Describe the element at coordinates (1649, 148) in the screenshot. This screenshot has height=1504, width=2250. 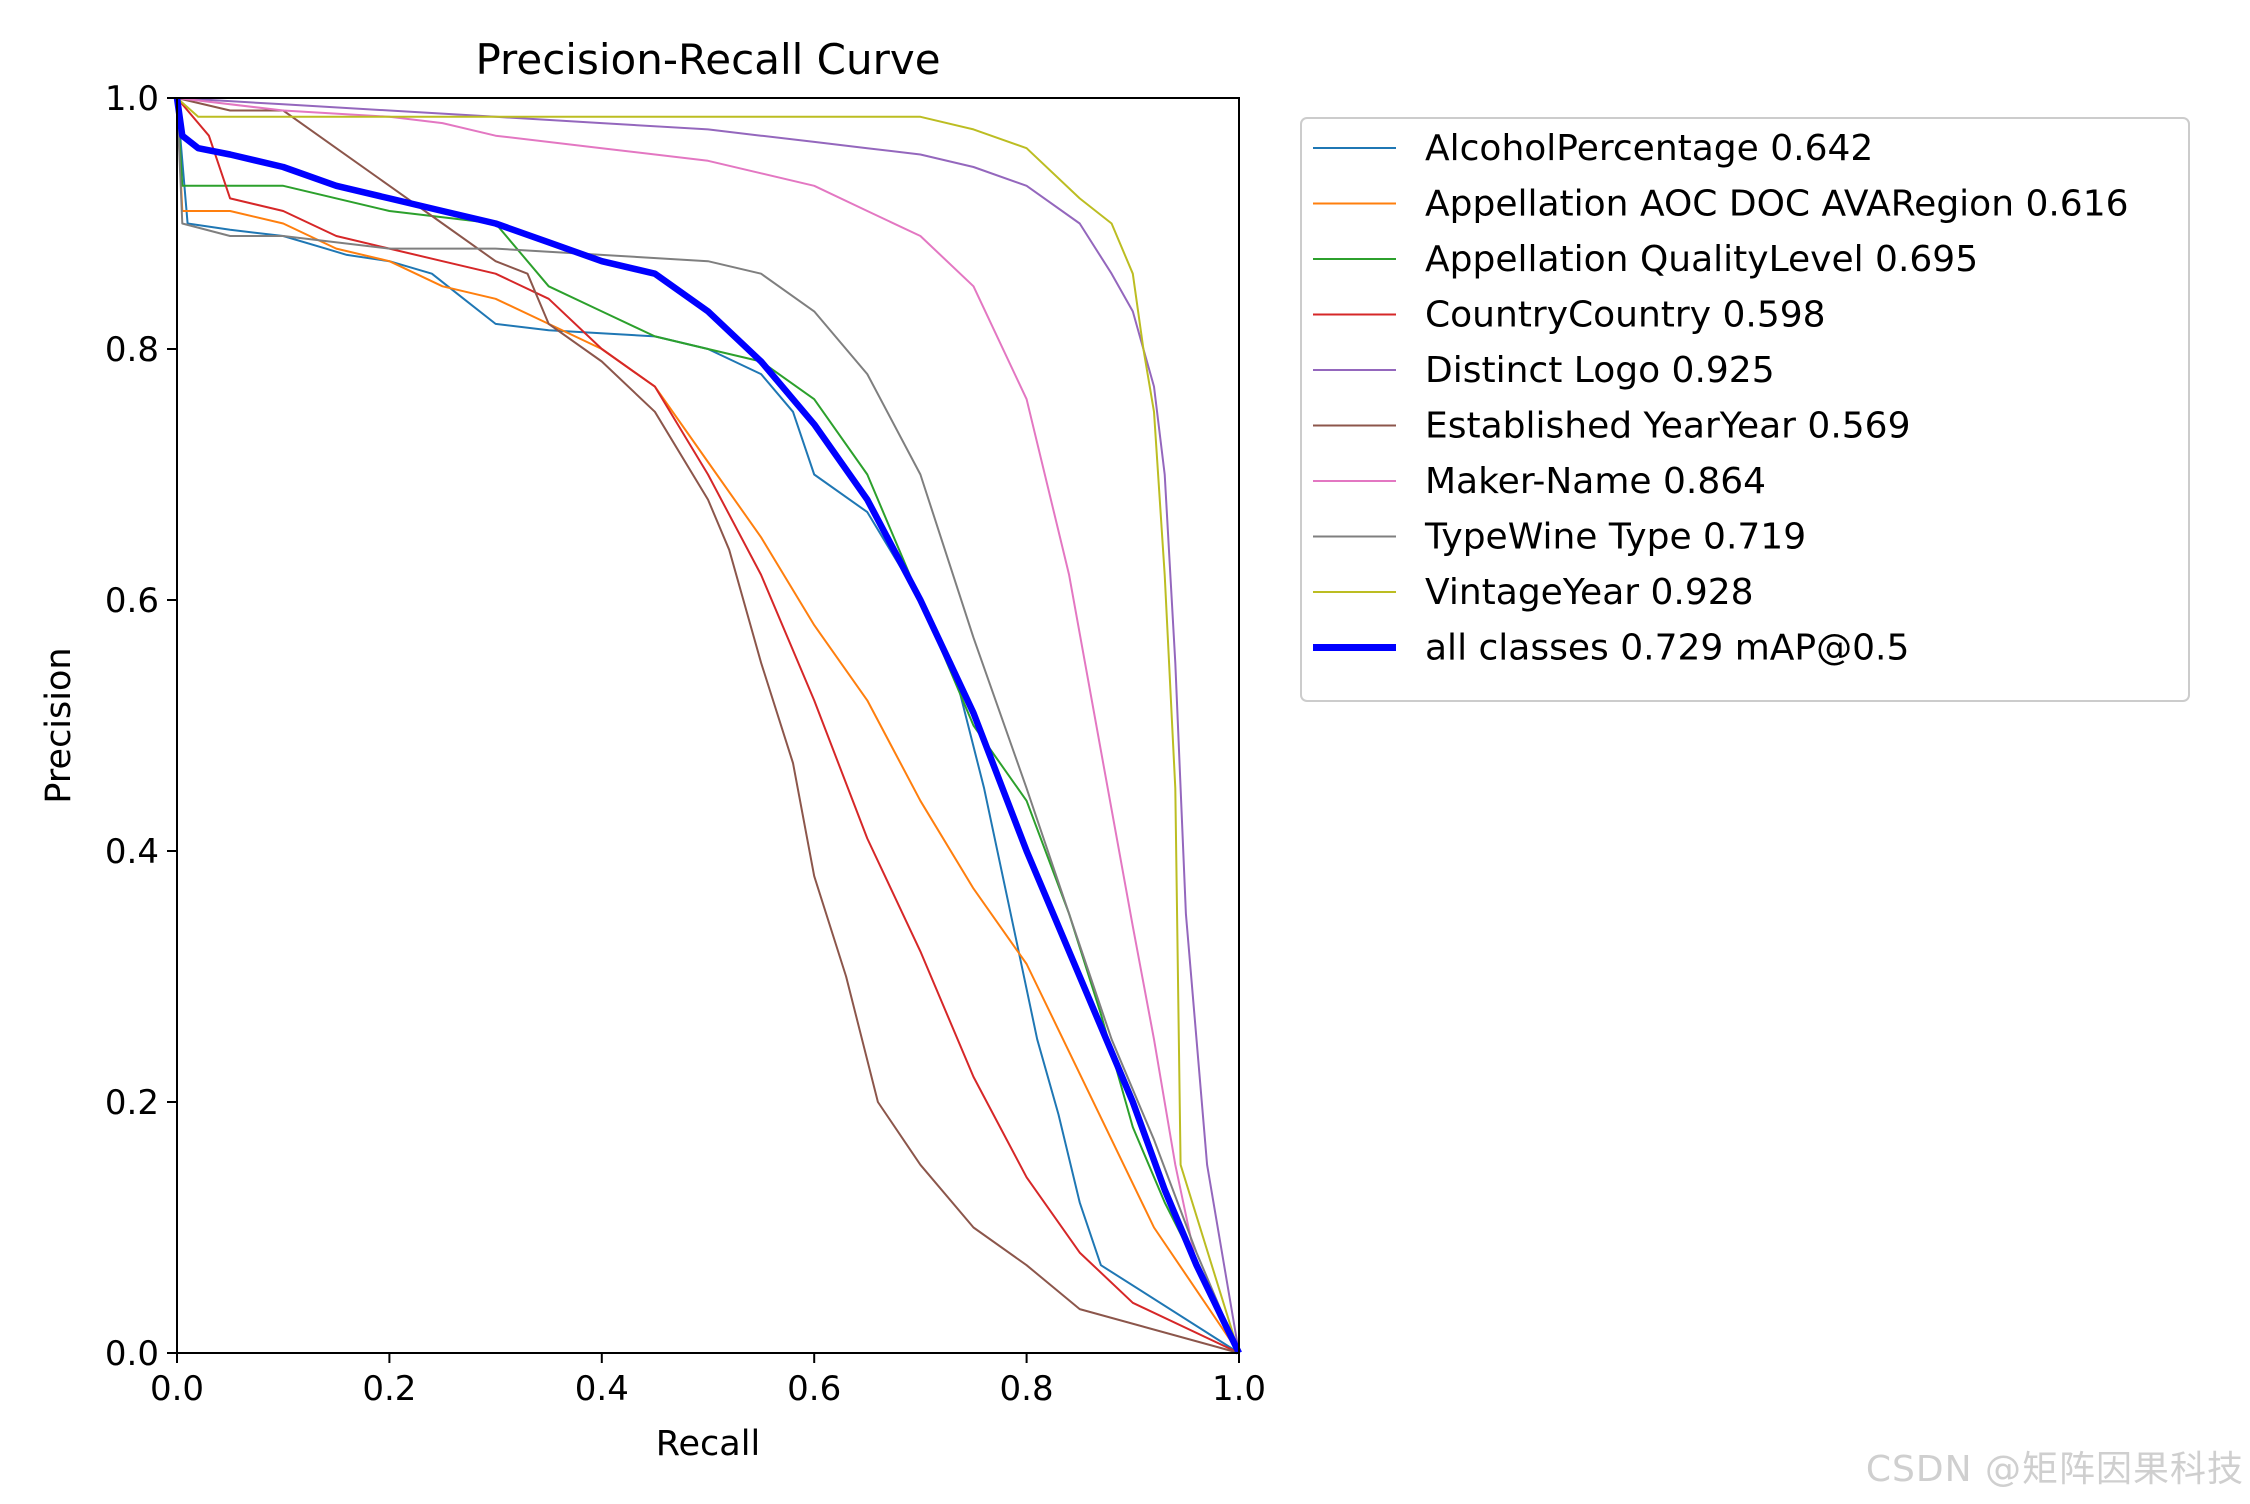
I see `legend-label-1: AlcoholPercentage 0.642` at that location.